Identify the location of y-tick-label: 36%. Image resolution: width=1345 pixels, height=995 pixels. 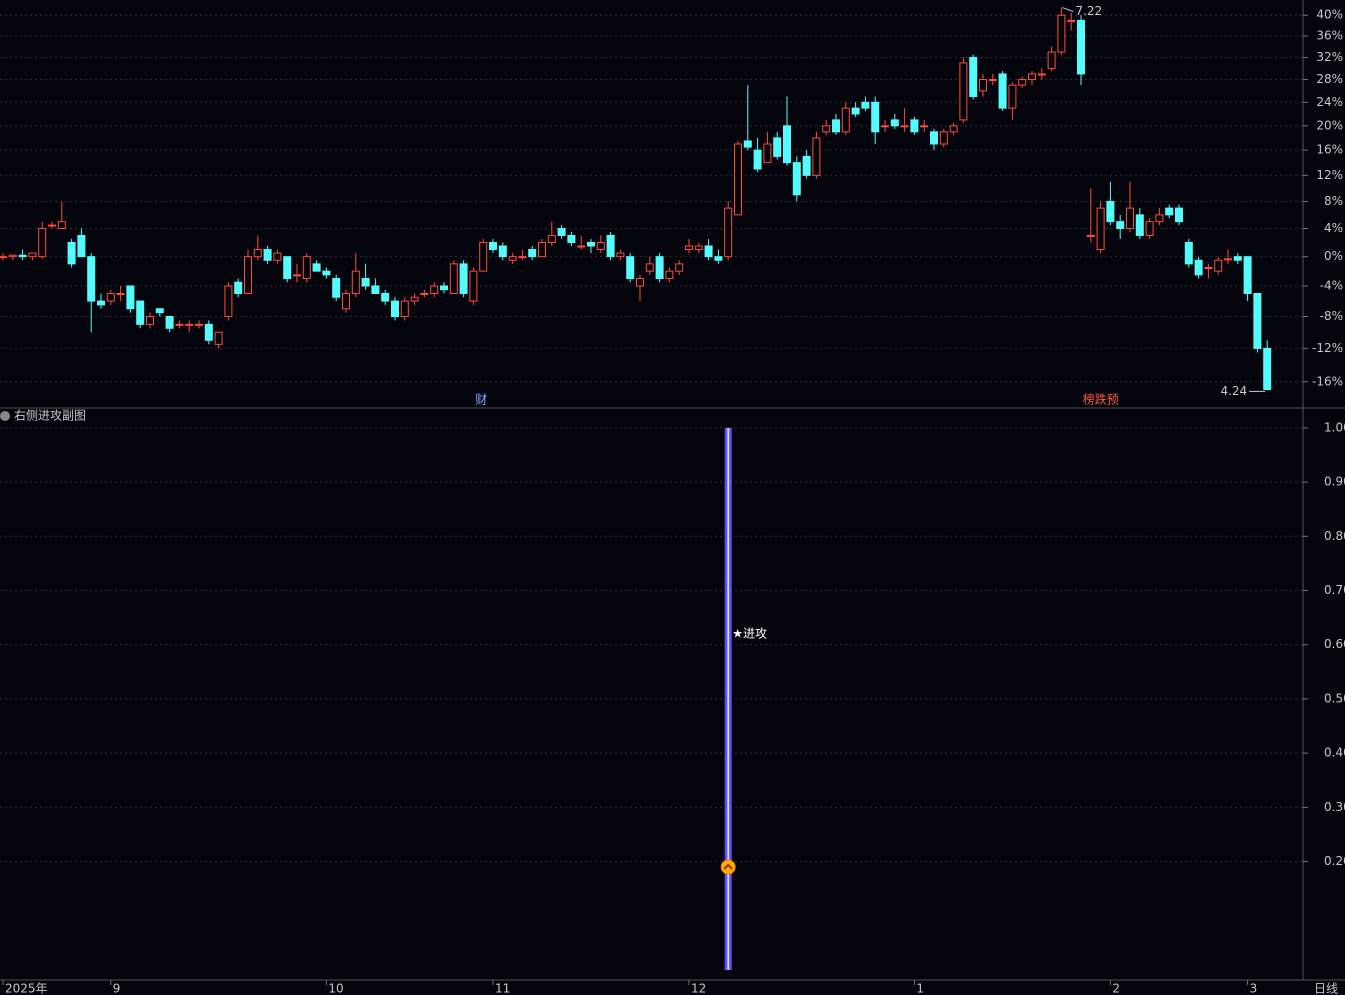
(1329, 36).